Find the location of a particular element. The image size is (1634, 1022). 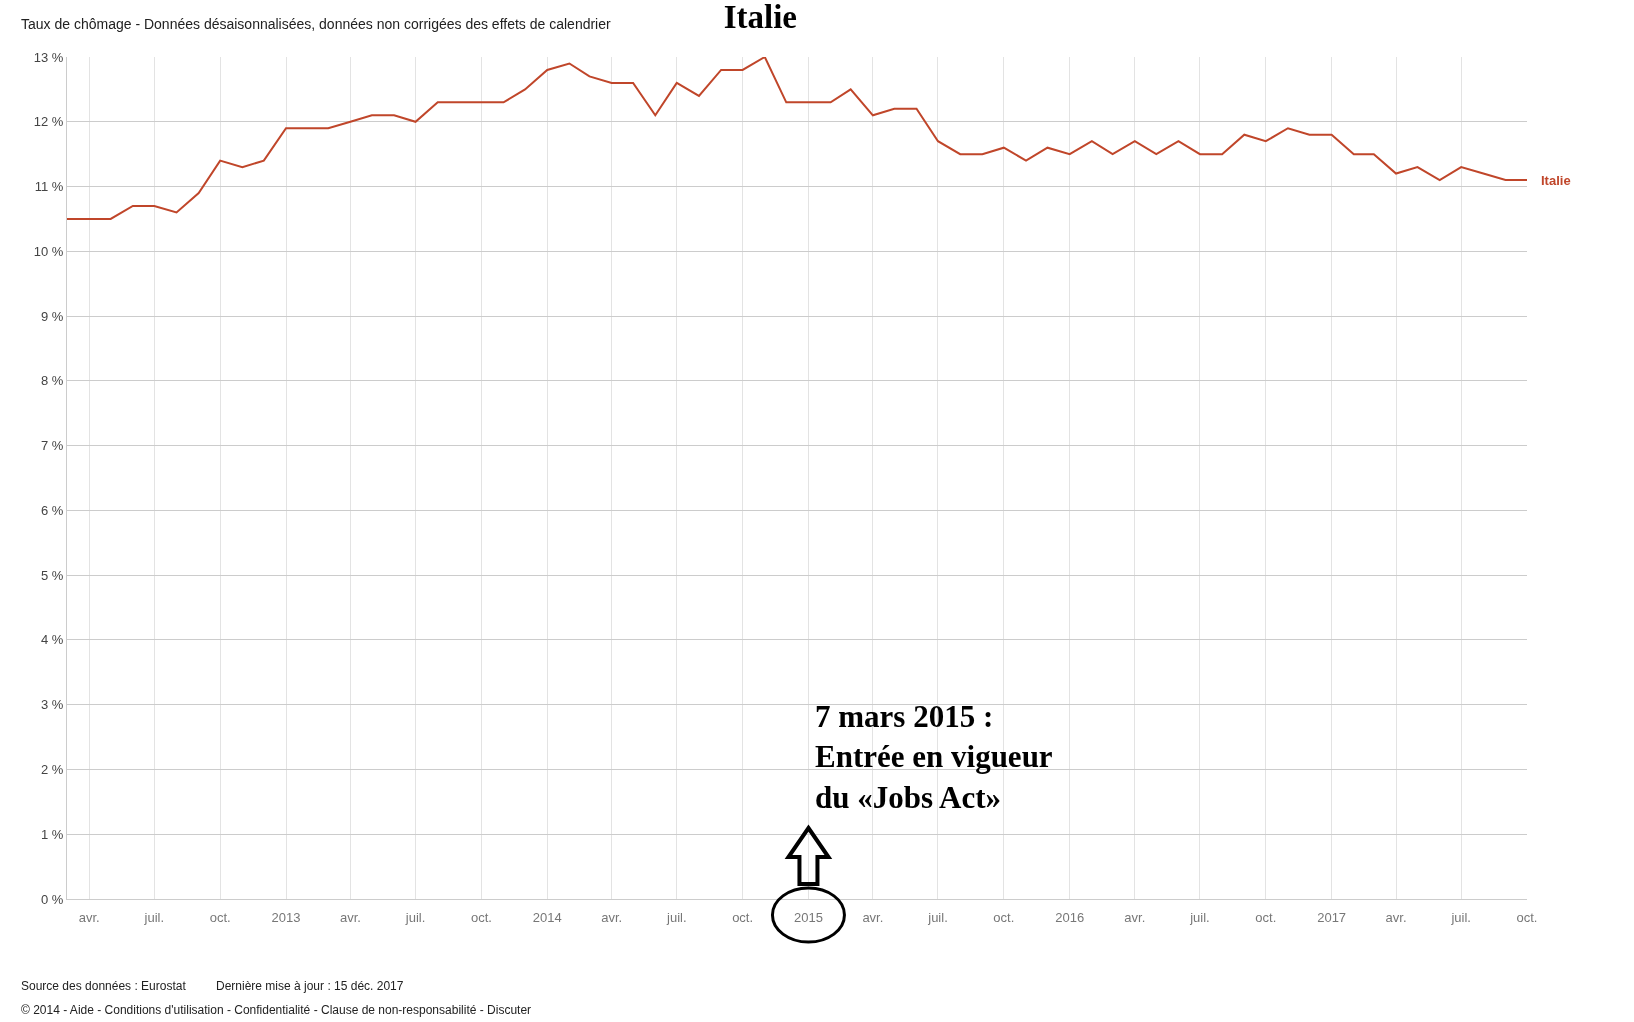

y-tick-label: 13 % is located at coordinates (48, 57).